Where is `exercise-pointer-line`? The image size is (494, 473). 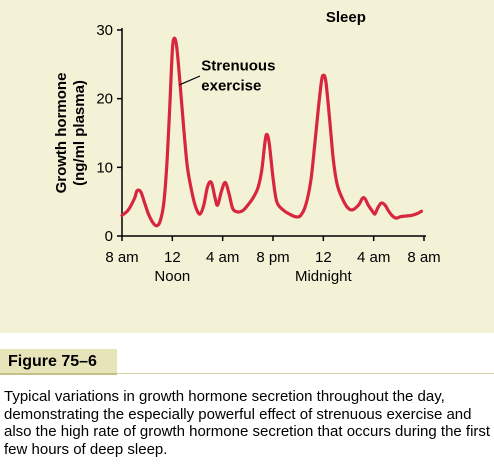 exercise-pointer-line is located at coordinates (190, 80).